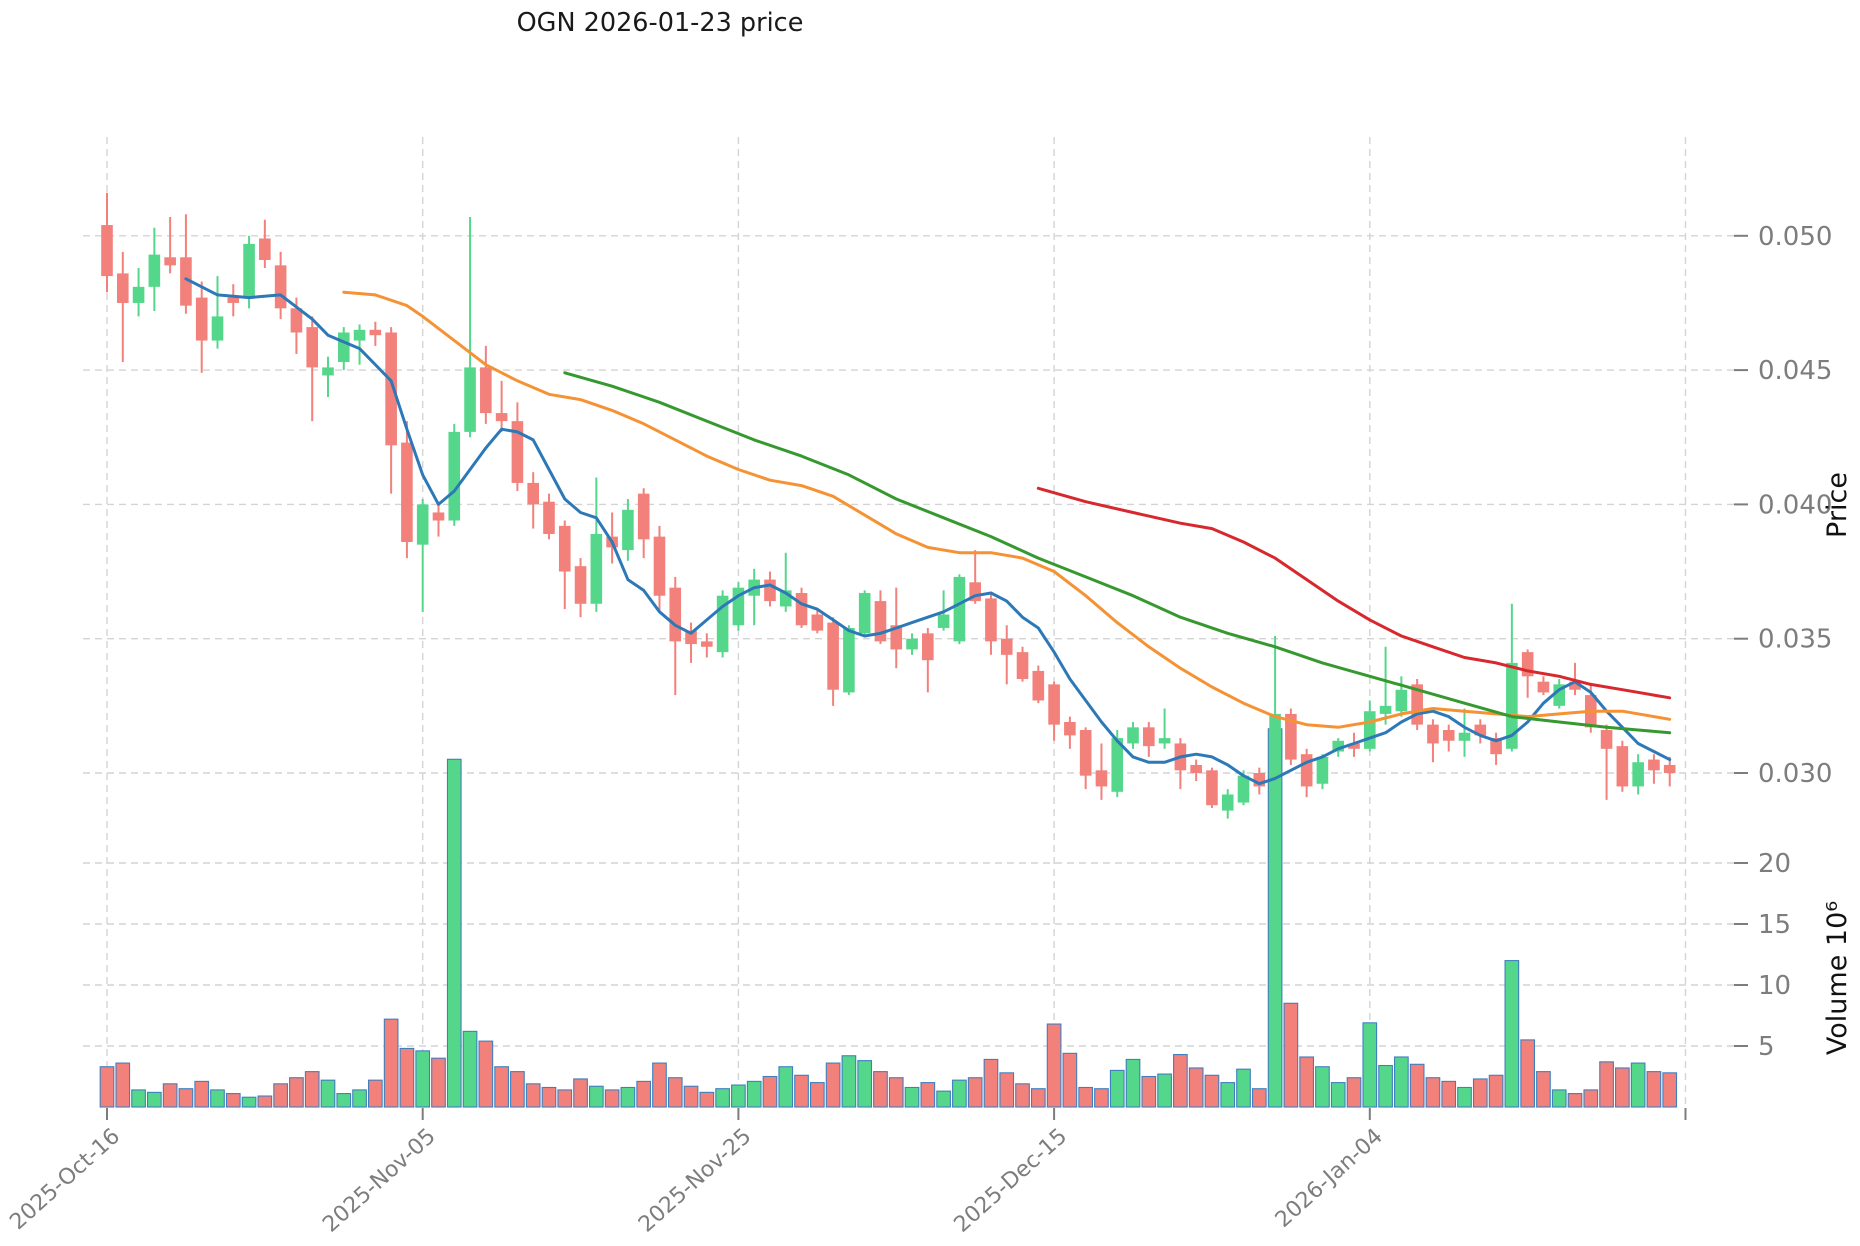 The height and width of the screenshot is (1246, 1860). I want to click on mav-longest-red, so click(1354, 593).